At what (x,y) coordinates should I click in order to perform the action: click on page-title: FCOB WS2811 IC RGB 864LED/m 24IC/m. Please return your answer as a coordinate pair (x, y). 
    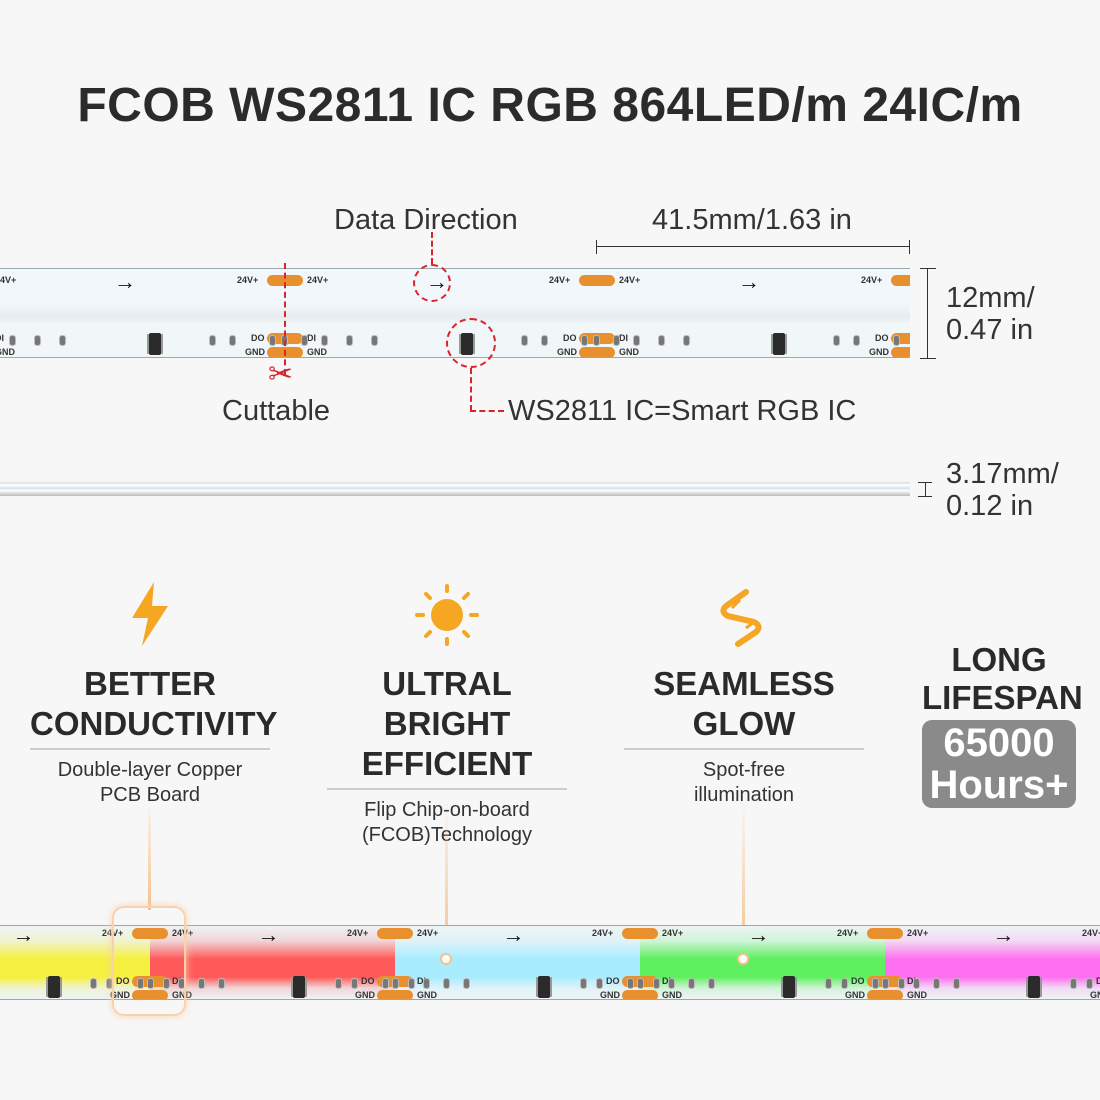
    Looking at the image, I should click on (550, 105).